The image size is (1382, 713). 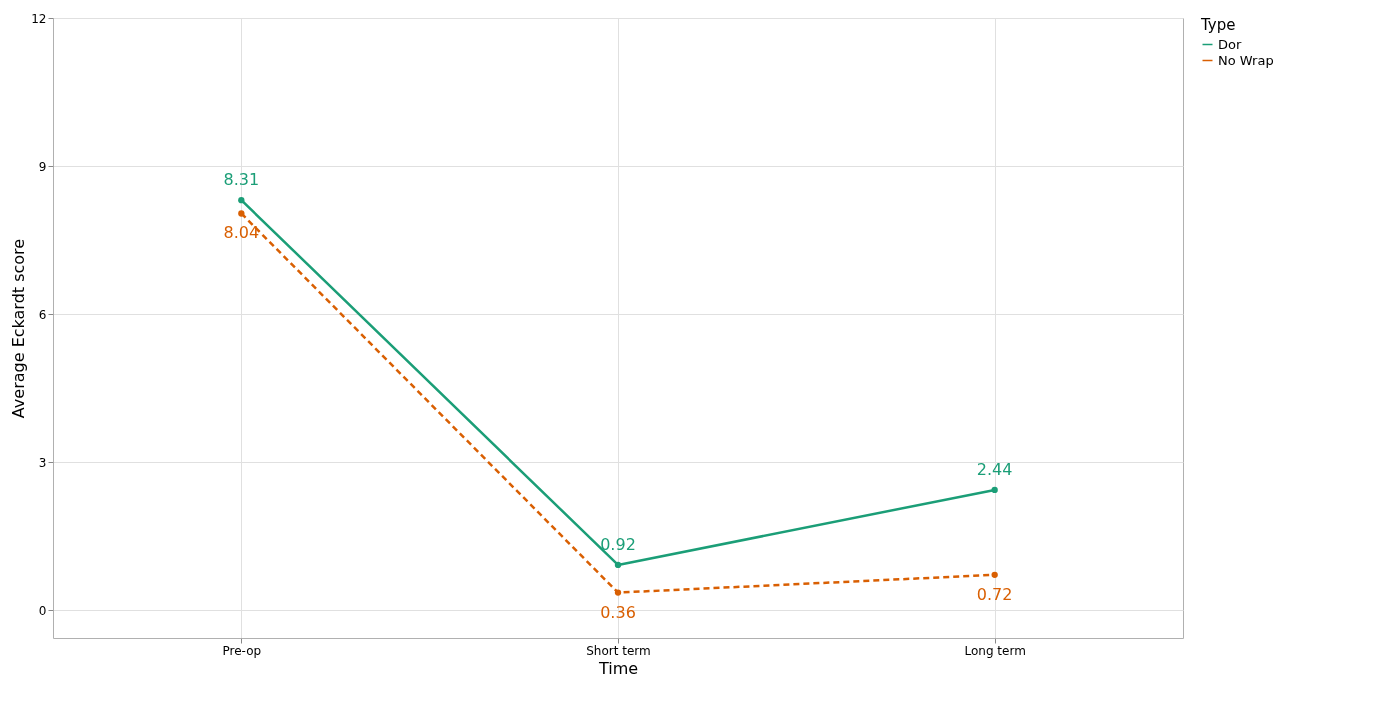 What do you see at coordinates (241, 233) in the screenshot?
I see `data-label: 8.04` at bounding box center [241, 233].